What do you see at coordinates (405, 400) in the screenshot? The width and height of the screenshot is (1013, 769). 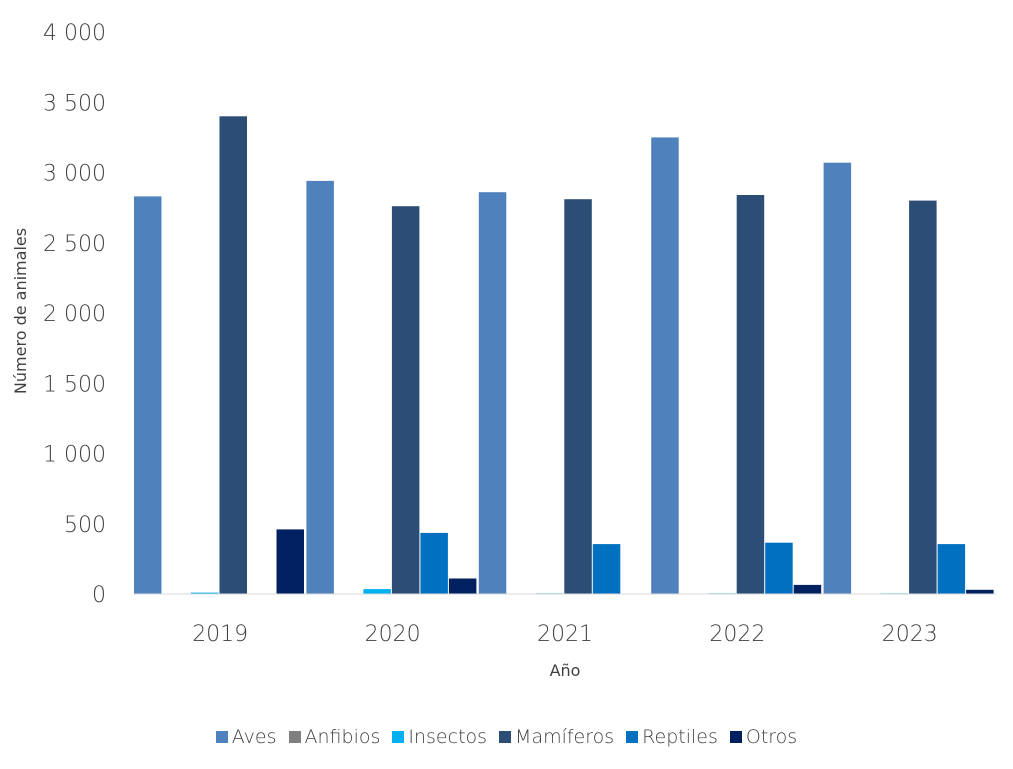 I see `bar-mamíferos-2020` at bounding box center [405, 400].